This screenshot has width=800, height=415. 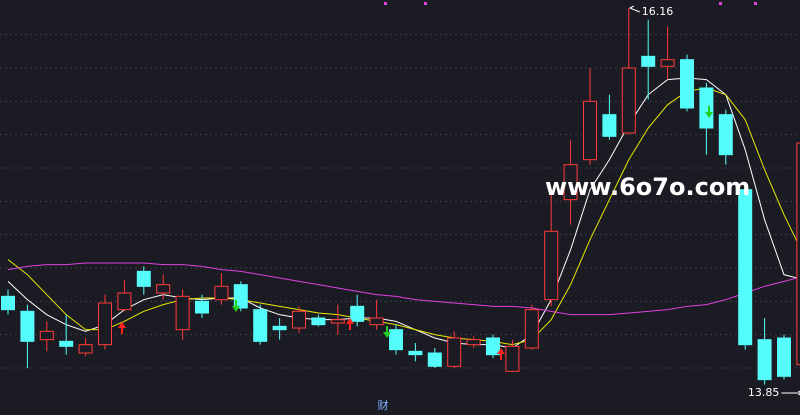 I want to click on high-arrow, so click(x=634, y=9).